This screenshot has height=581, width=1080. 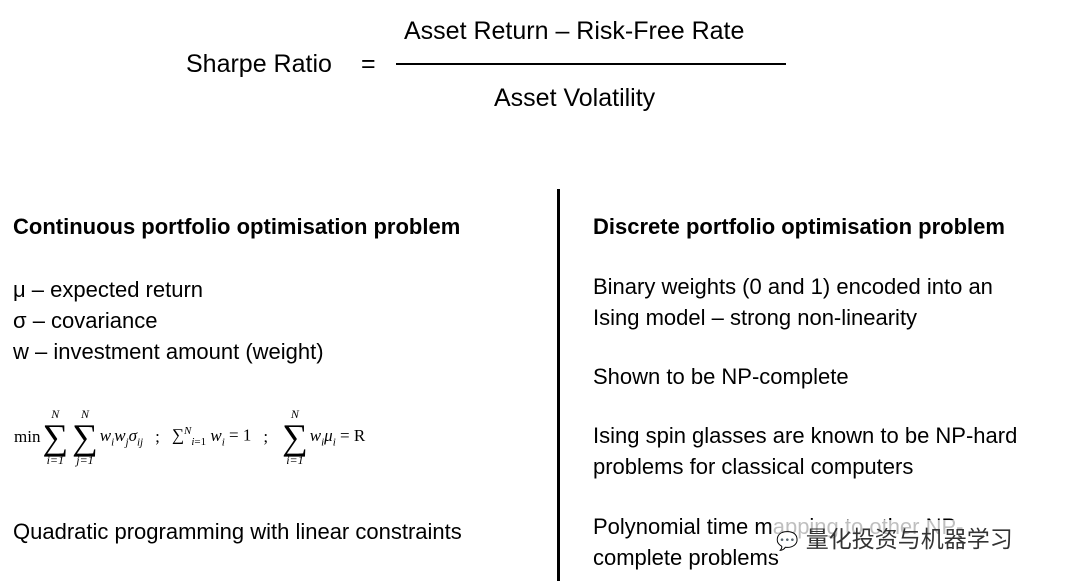 I want to click on formula-numerator: Asset Return – Risk-Free Rate, so click(x=574, y=31).